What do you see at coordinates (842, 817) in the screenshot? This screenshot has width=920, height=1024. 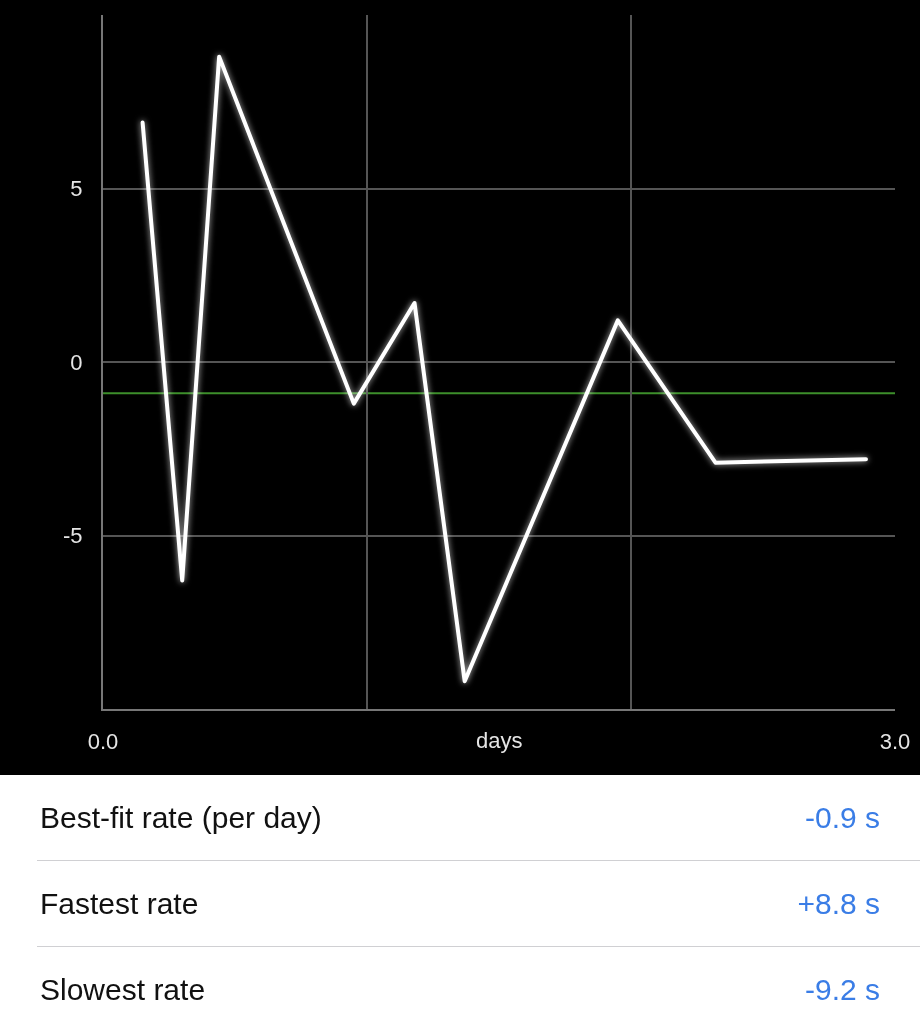 I see `text: -0.9 s` at bounding box center [842, 817].